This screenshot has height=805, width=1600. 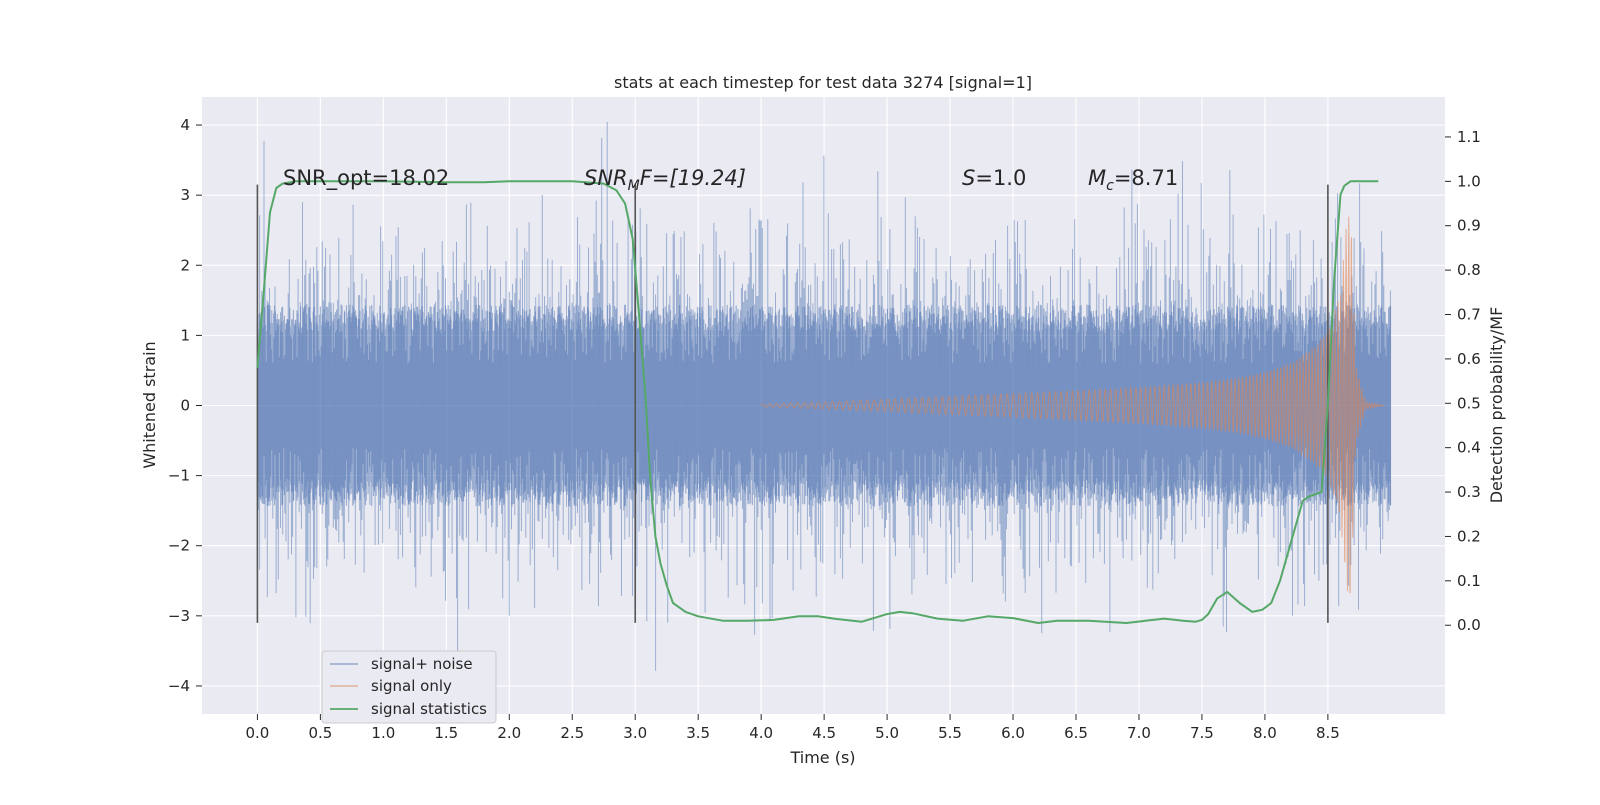 I want to click on x-tick-label: 0.0, so click(x=257, y=733).